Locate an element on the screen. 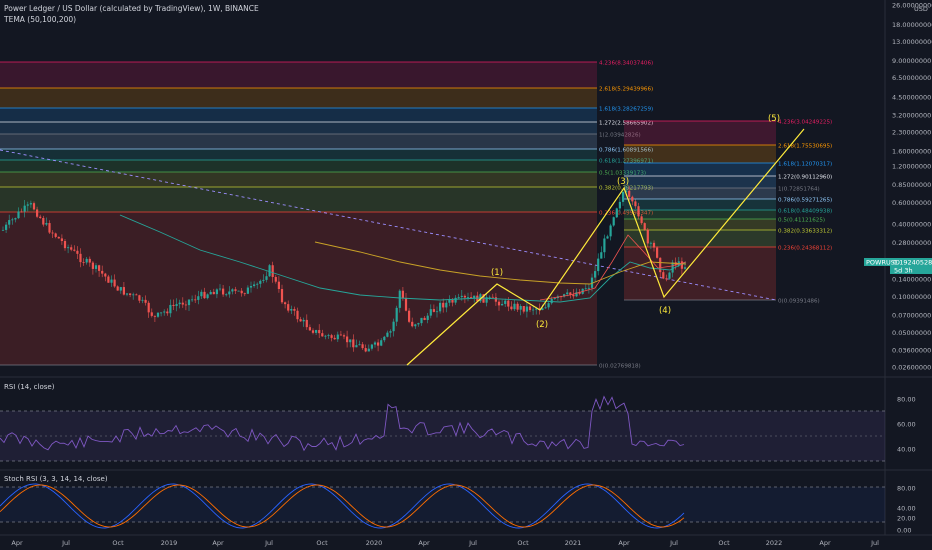  fib-level-label: 0.618(1.27396971) is located at coordinates (626, 162).